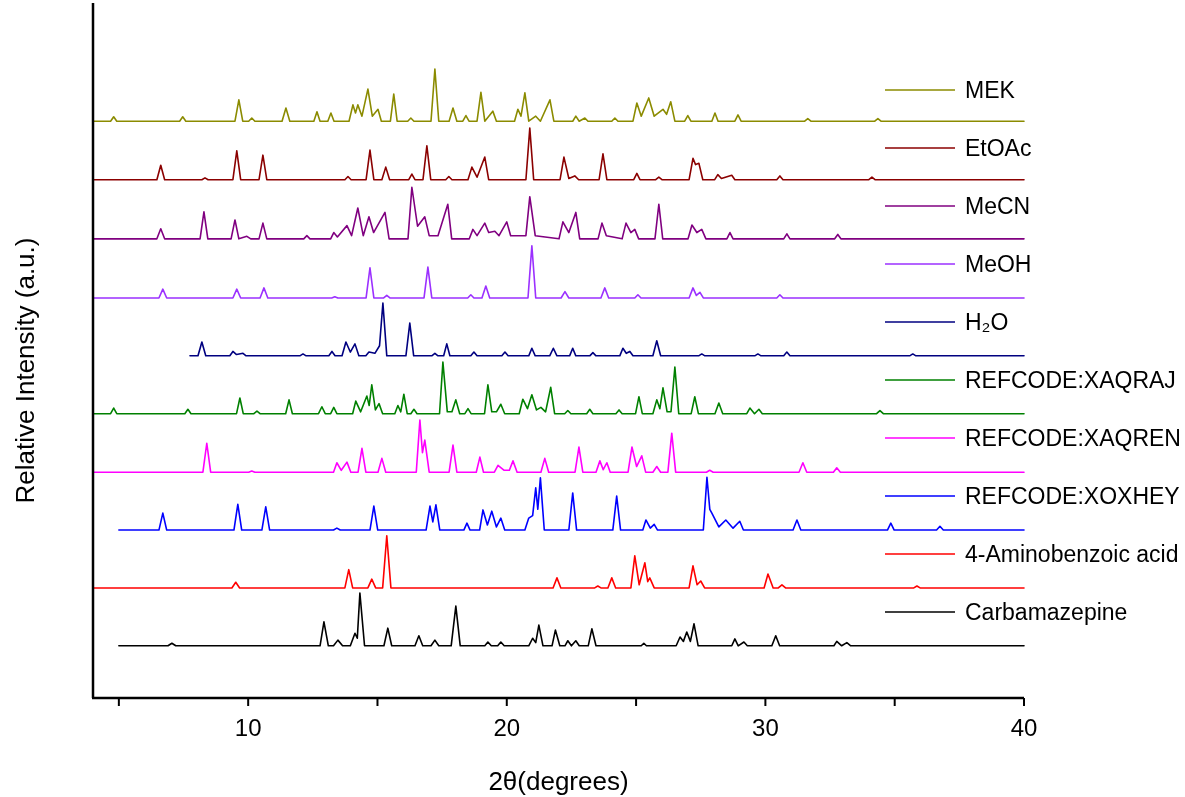 This screenshot has width=1185, height=797. Describe the element at coordinates (1072, 496) in the screenshot. I see `legend-label: REFCODE:XOXHEY` at that location.